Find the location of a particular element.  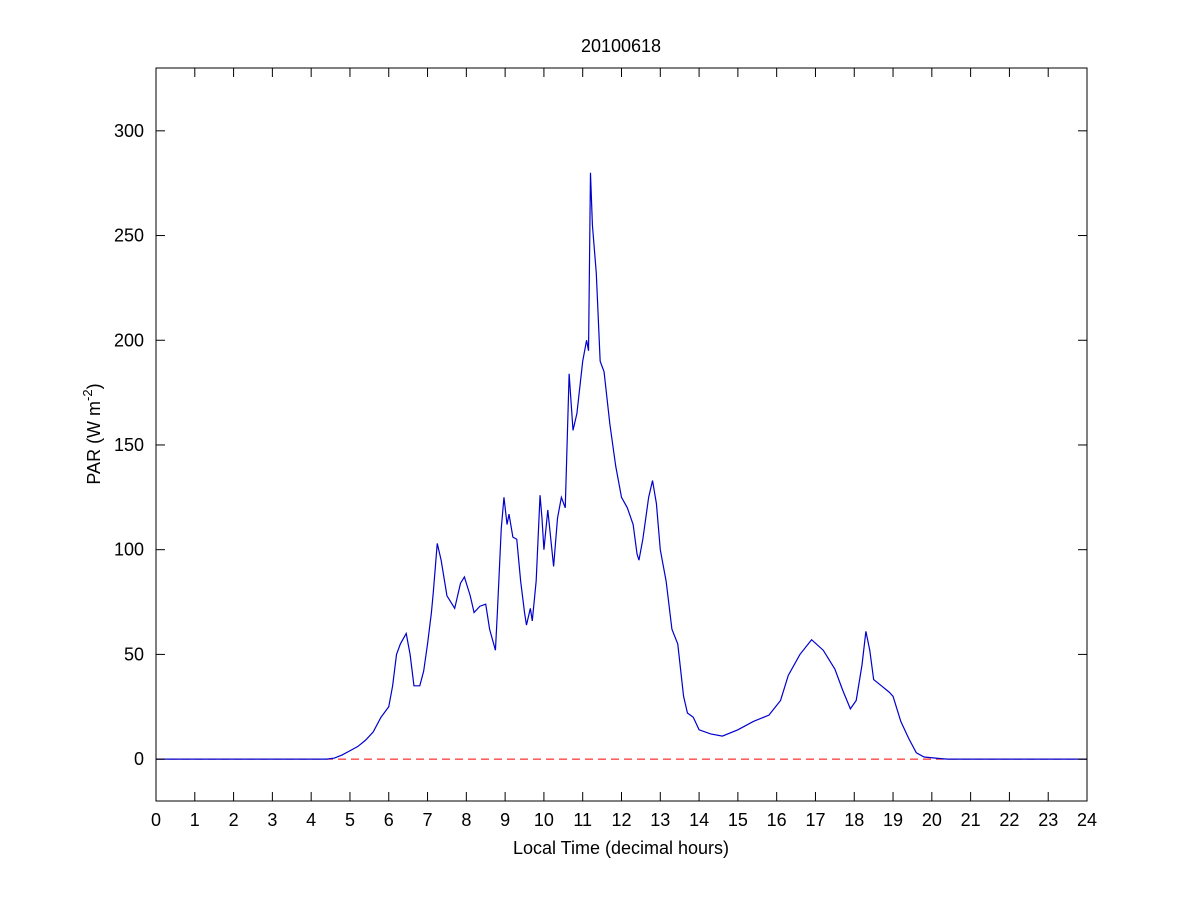

x-axis-label: Local Time (decimal hours) is located at coordinates (621, 848).